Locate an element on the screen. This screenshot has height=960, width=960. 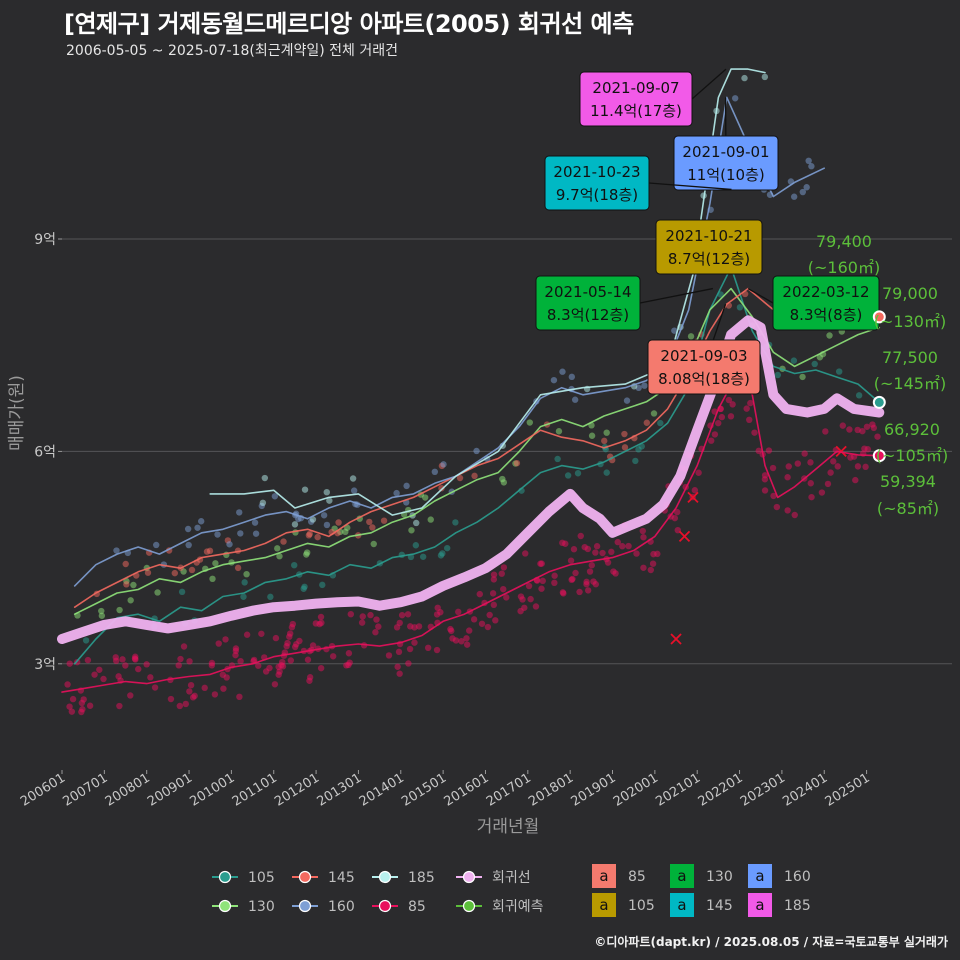
x-tick-label: 201001 is located at coordinates (212, 790).